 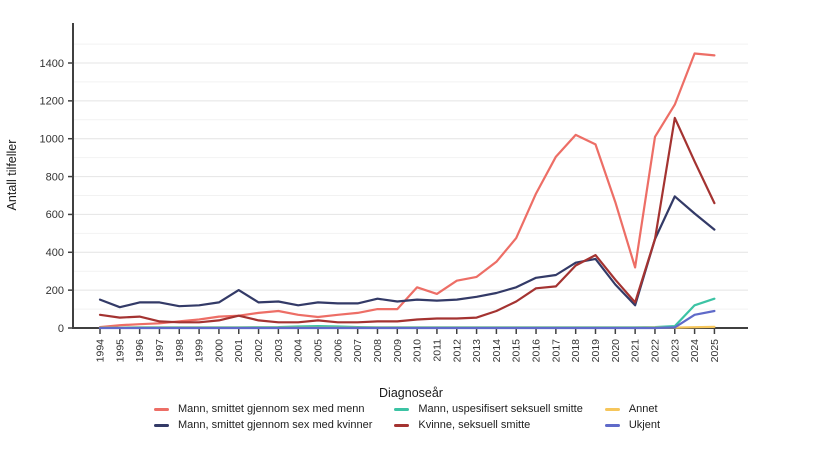 I want to click on x-tick-label: 2019, so click(x=596, y=351).